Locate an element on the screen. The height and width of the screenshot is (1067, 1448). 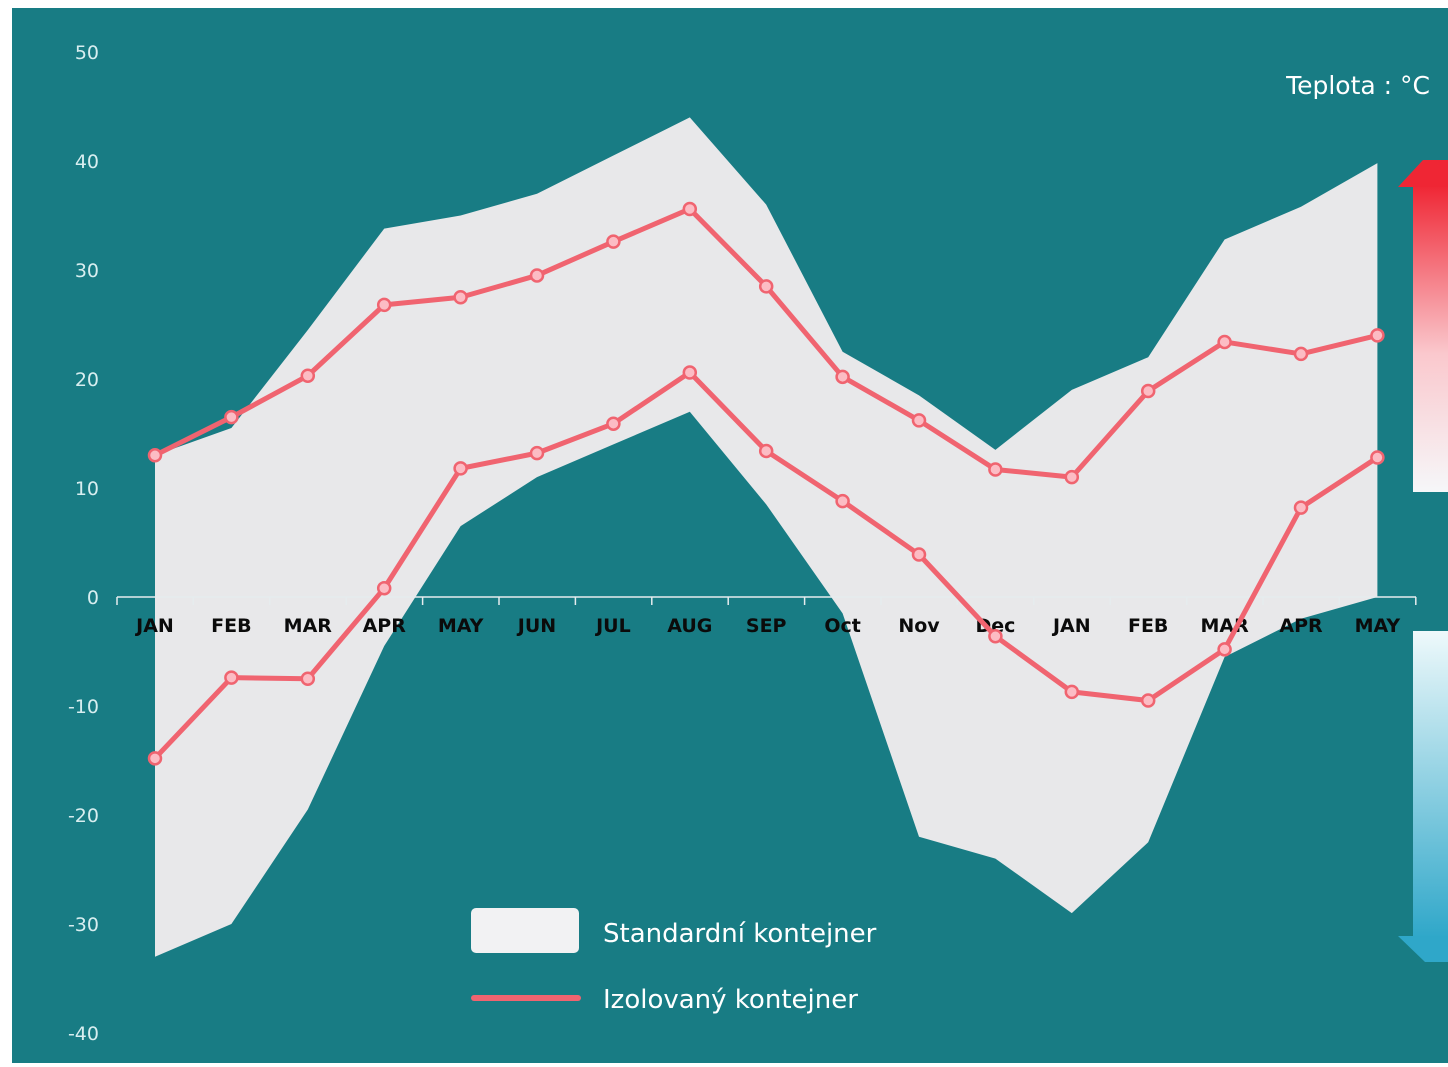
y-tick-label: 10 is located at coordinates (87, 489).